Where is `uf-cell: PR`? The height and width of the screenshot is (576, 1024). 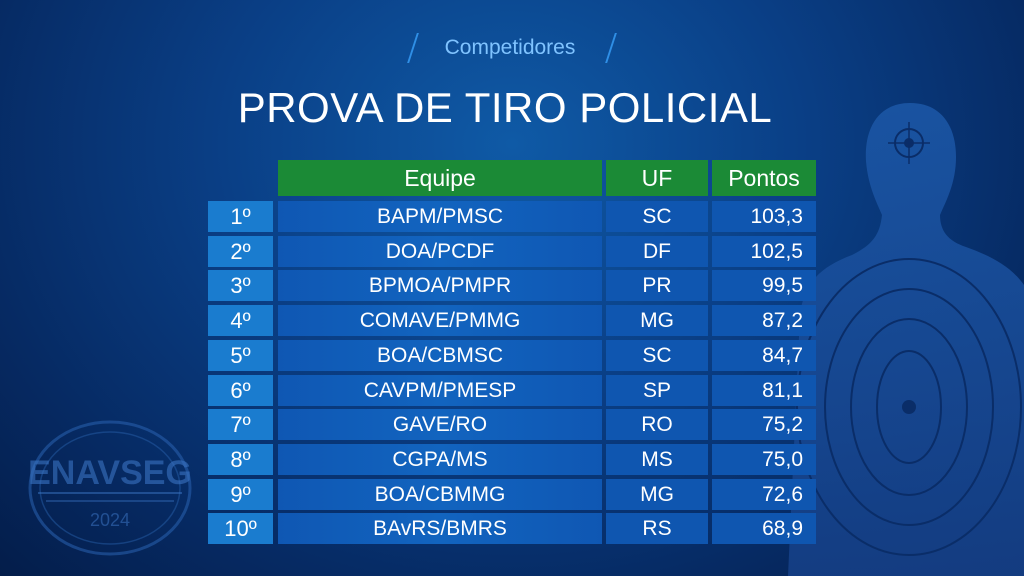
uf-cell: PR is located at coordinates (657, 286).